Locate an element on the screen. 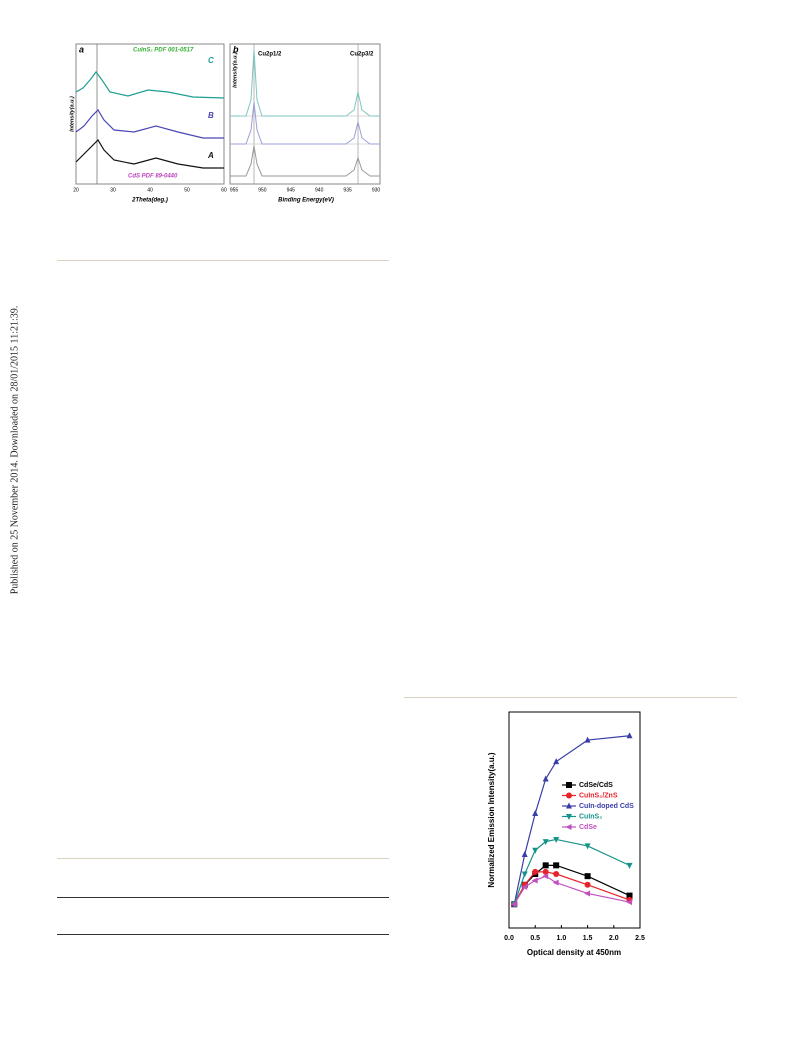 This screenshot has width=793, height=1039. ticks: 955 950 945 940 935 930 is located at coordinates (305, 190).